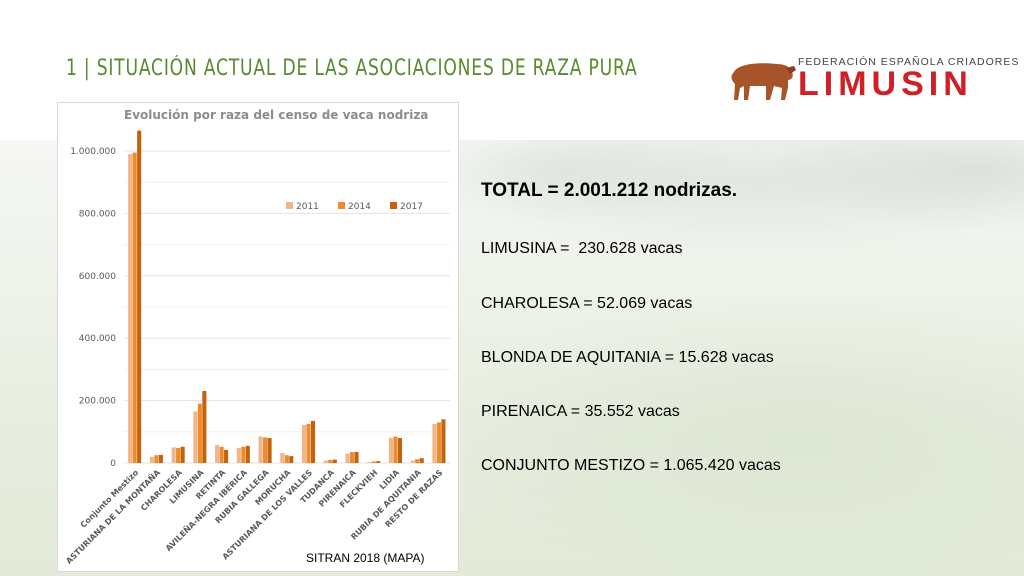 Image resolution: width=1024 pixels, height=576 pixels. I want to click on stat-pirenaica: PIRENAICA = 35.552 vacas, so click(580, 411).